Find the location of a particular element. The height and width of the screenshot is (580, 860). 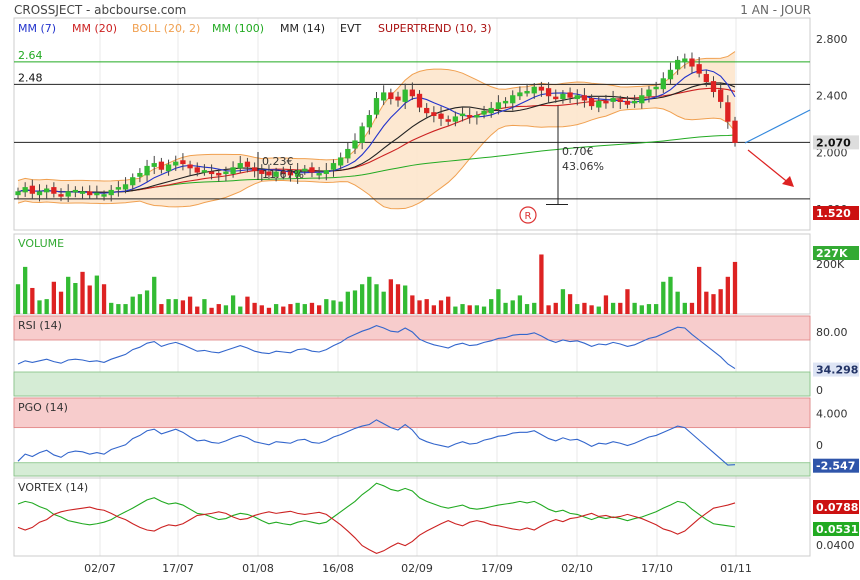

last-price-tag: 2.070 is located at coordinates (833, 142).